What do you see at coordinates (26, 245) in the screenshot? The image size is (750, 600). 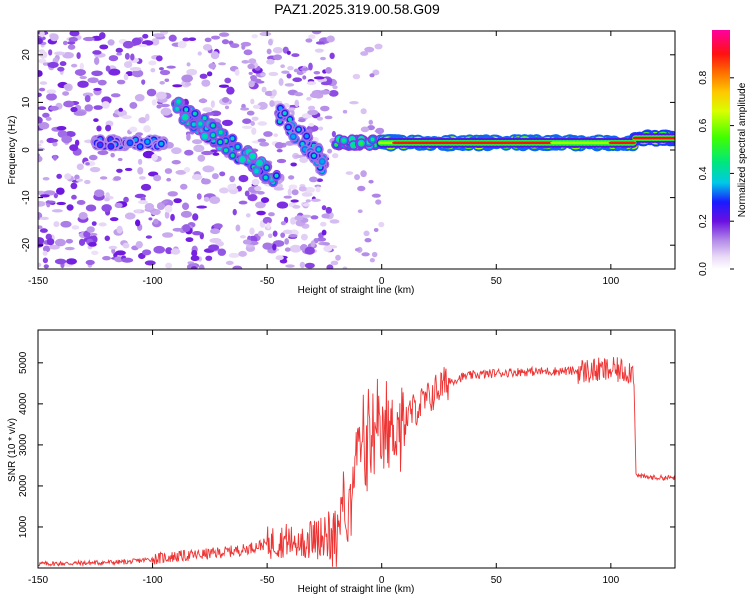 I see `spectrogram-y-tick-label: -20` at bounding box center [26, 245].